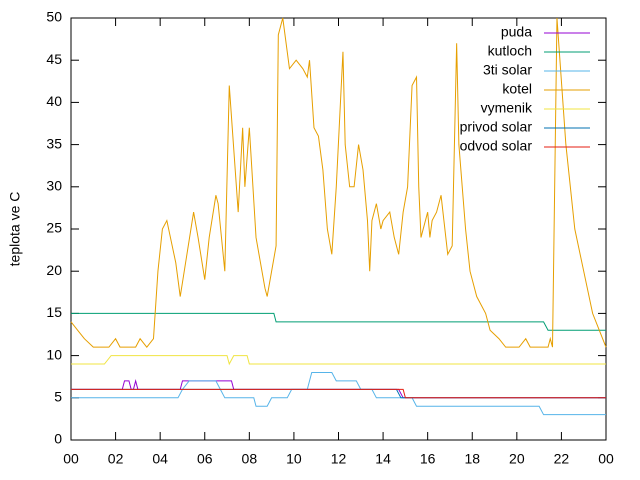 This screenshot has height=480, width=640. I want to click on legend-label: puda, so click(516, 32).